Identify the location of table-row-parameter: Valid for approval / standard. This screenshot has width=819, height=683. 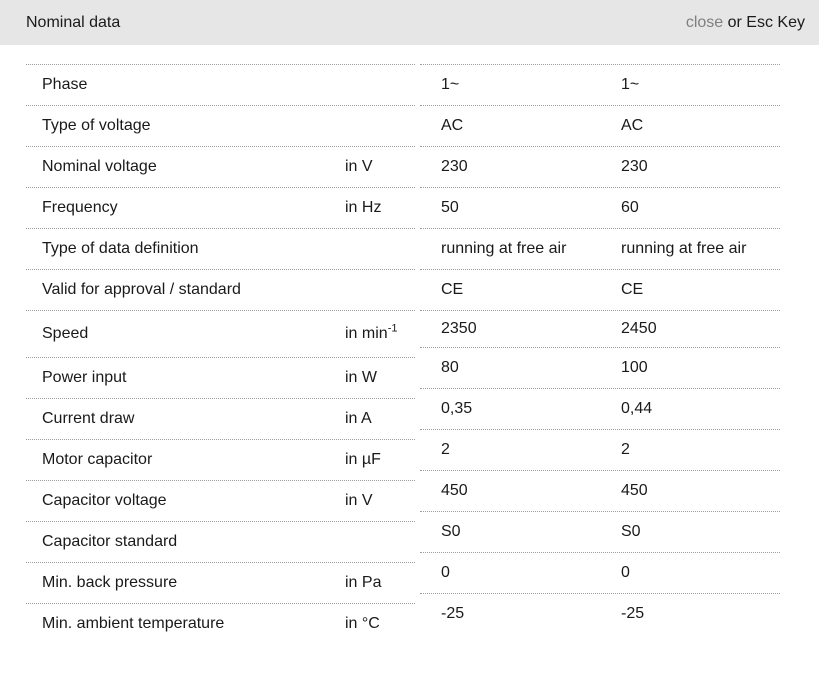
(220, 289).